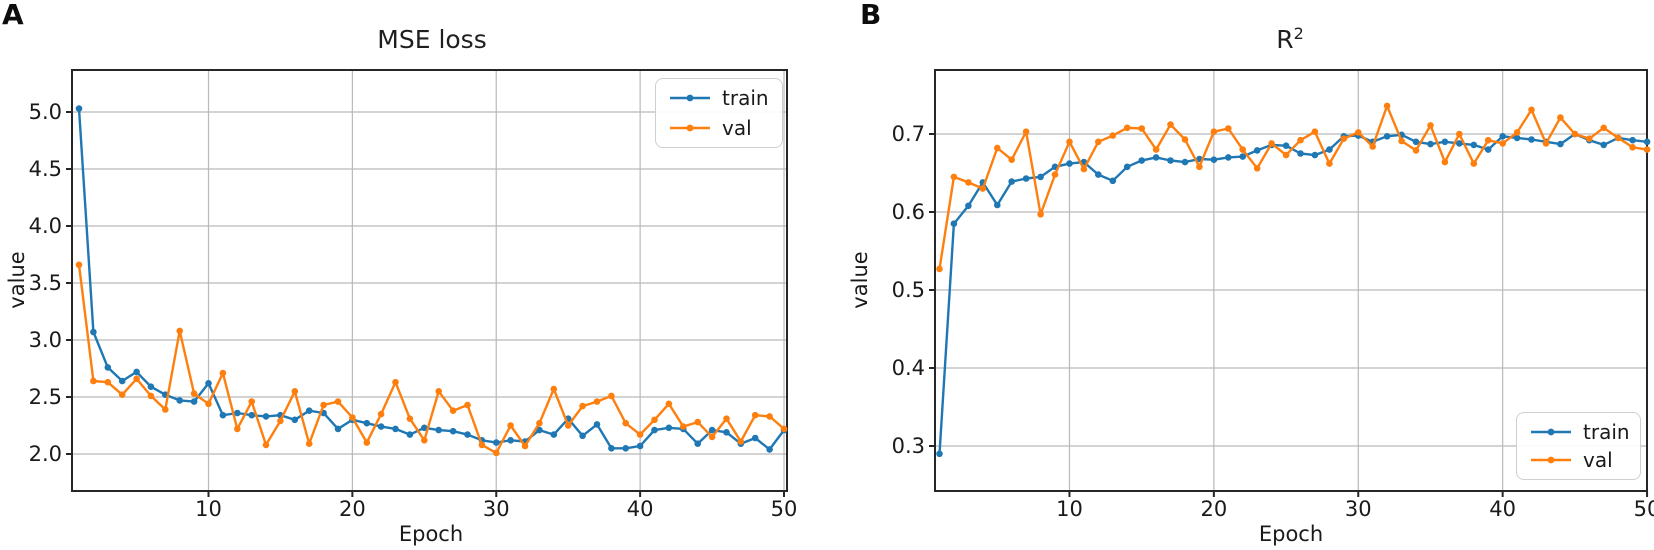 The width and height of the screenshot is (1654, 550). Describe the element at coordinates (45, 340) in the screenshot. I see `y-tick-label: 3.0` at that location.